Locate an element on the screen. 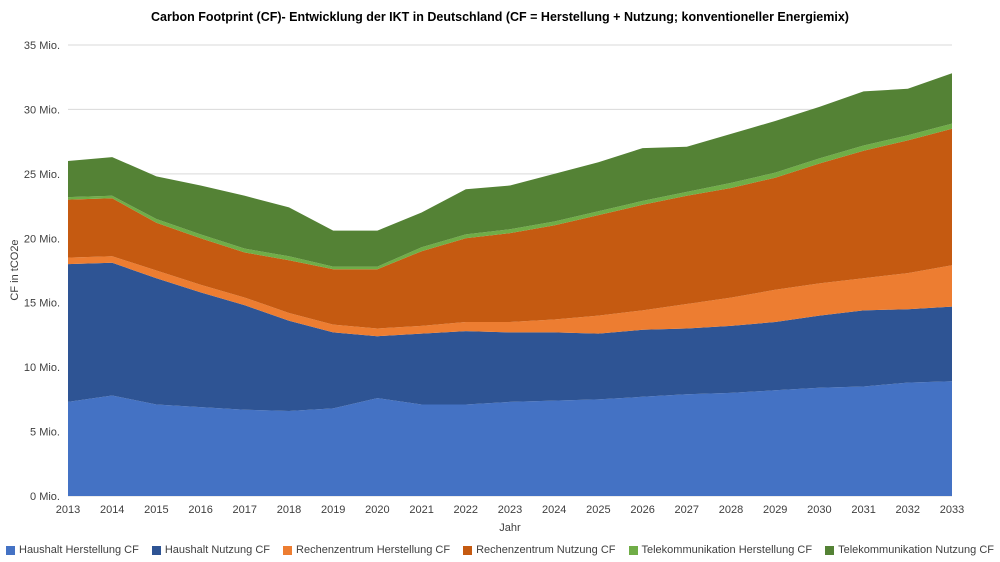 Image resolution: width=1000 pixels, height=562 pixels. legend-item: Rechenzentrum Herstellung CF is located at coordinates (366, 550).